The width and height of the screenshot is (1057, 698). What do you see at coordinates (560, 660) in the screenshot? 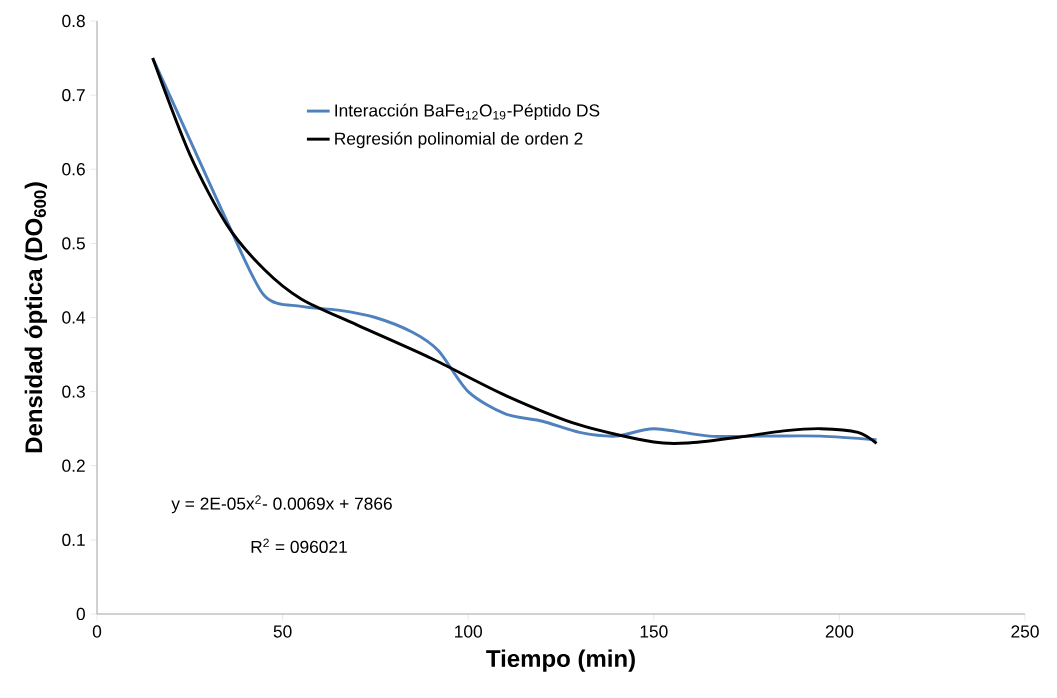
I see `x-axis-title: Tiempo (min)` at bounding box center [560, 660].